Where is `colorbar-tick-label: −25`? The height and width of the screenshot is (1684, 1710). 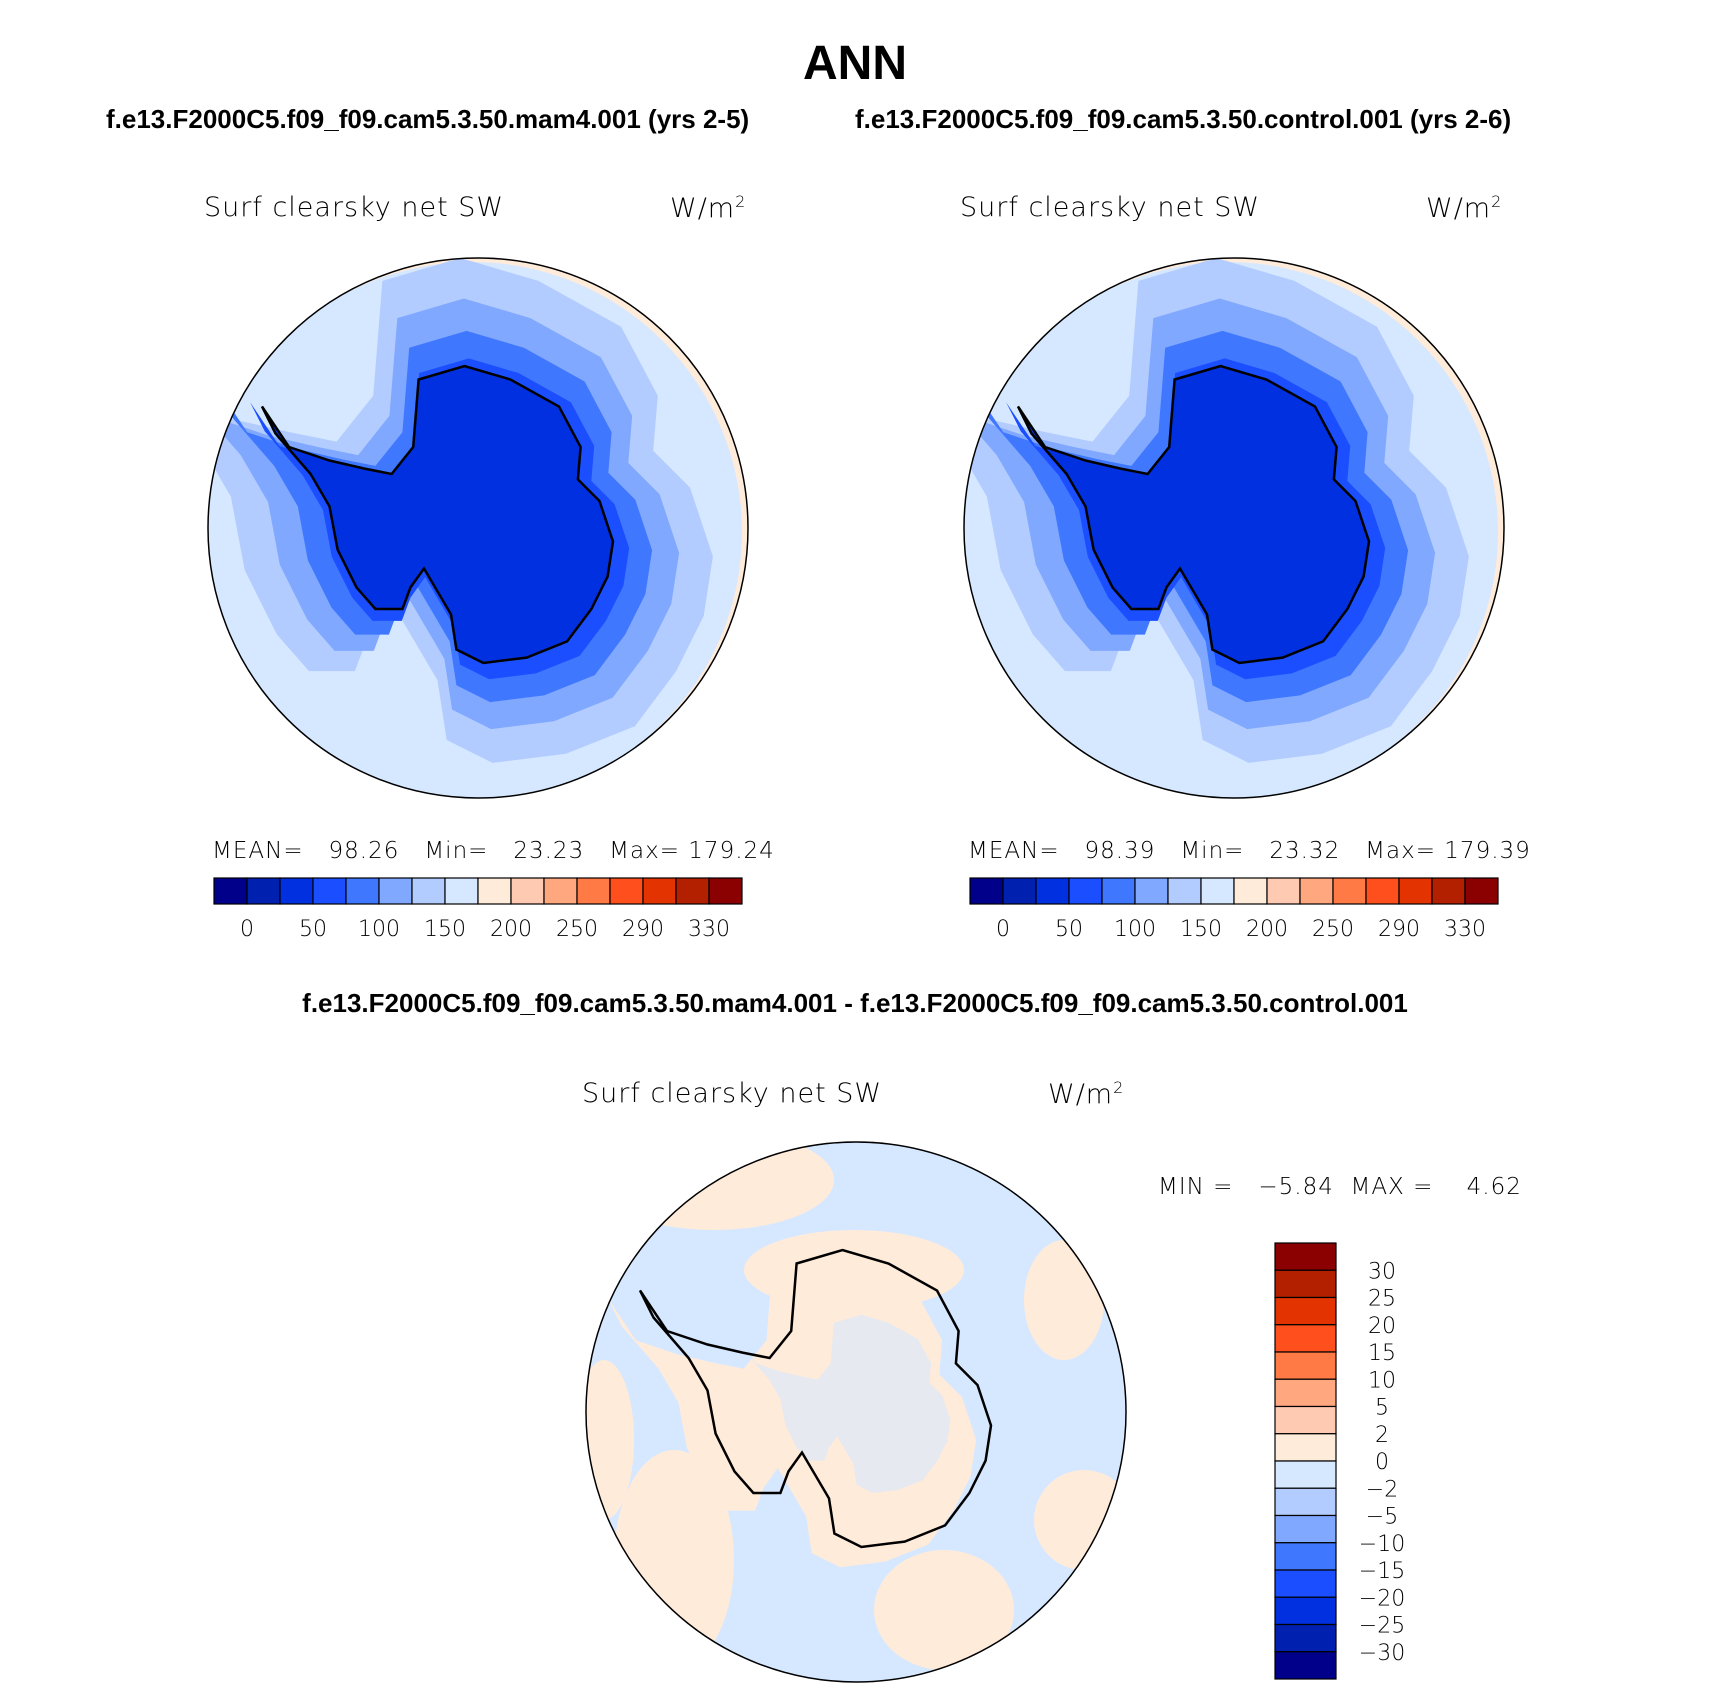 colorbar-tick-label: −25 is located at coordinates (1382, 1626).